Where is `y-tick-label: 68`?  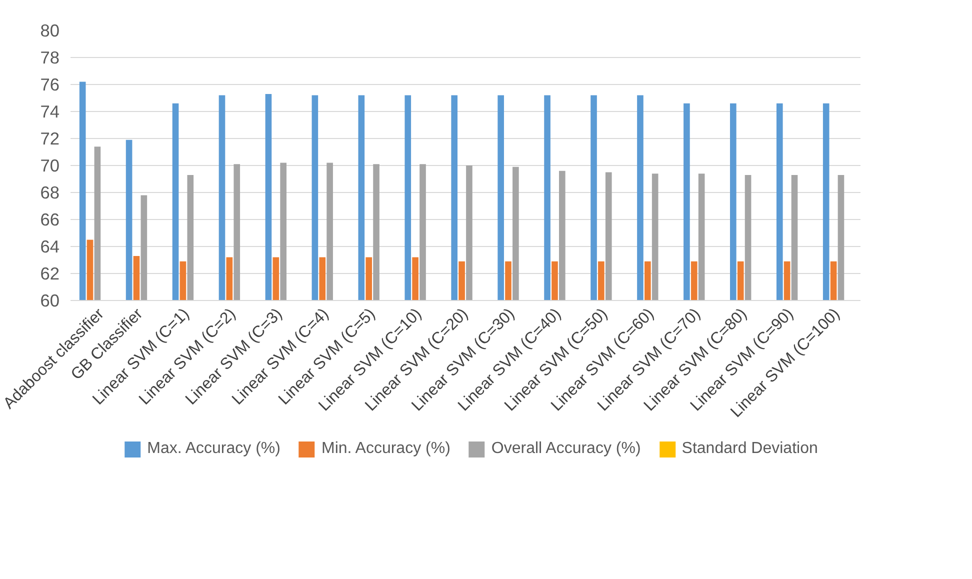
y-tick-label: 68 is located at coordinates (50, 192).